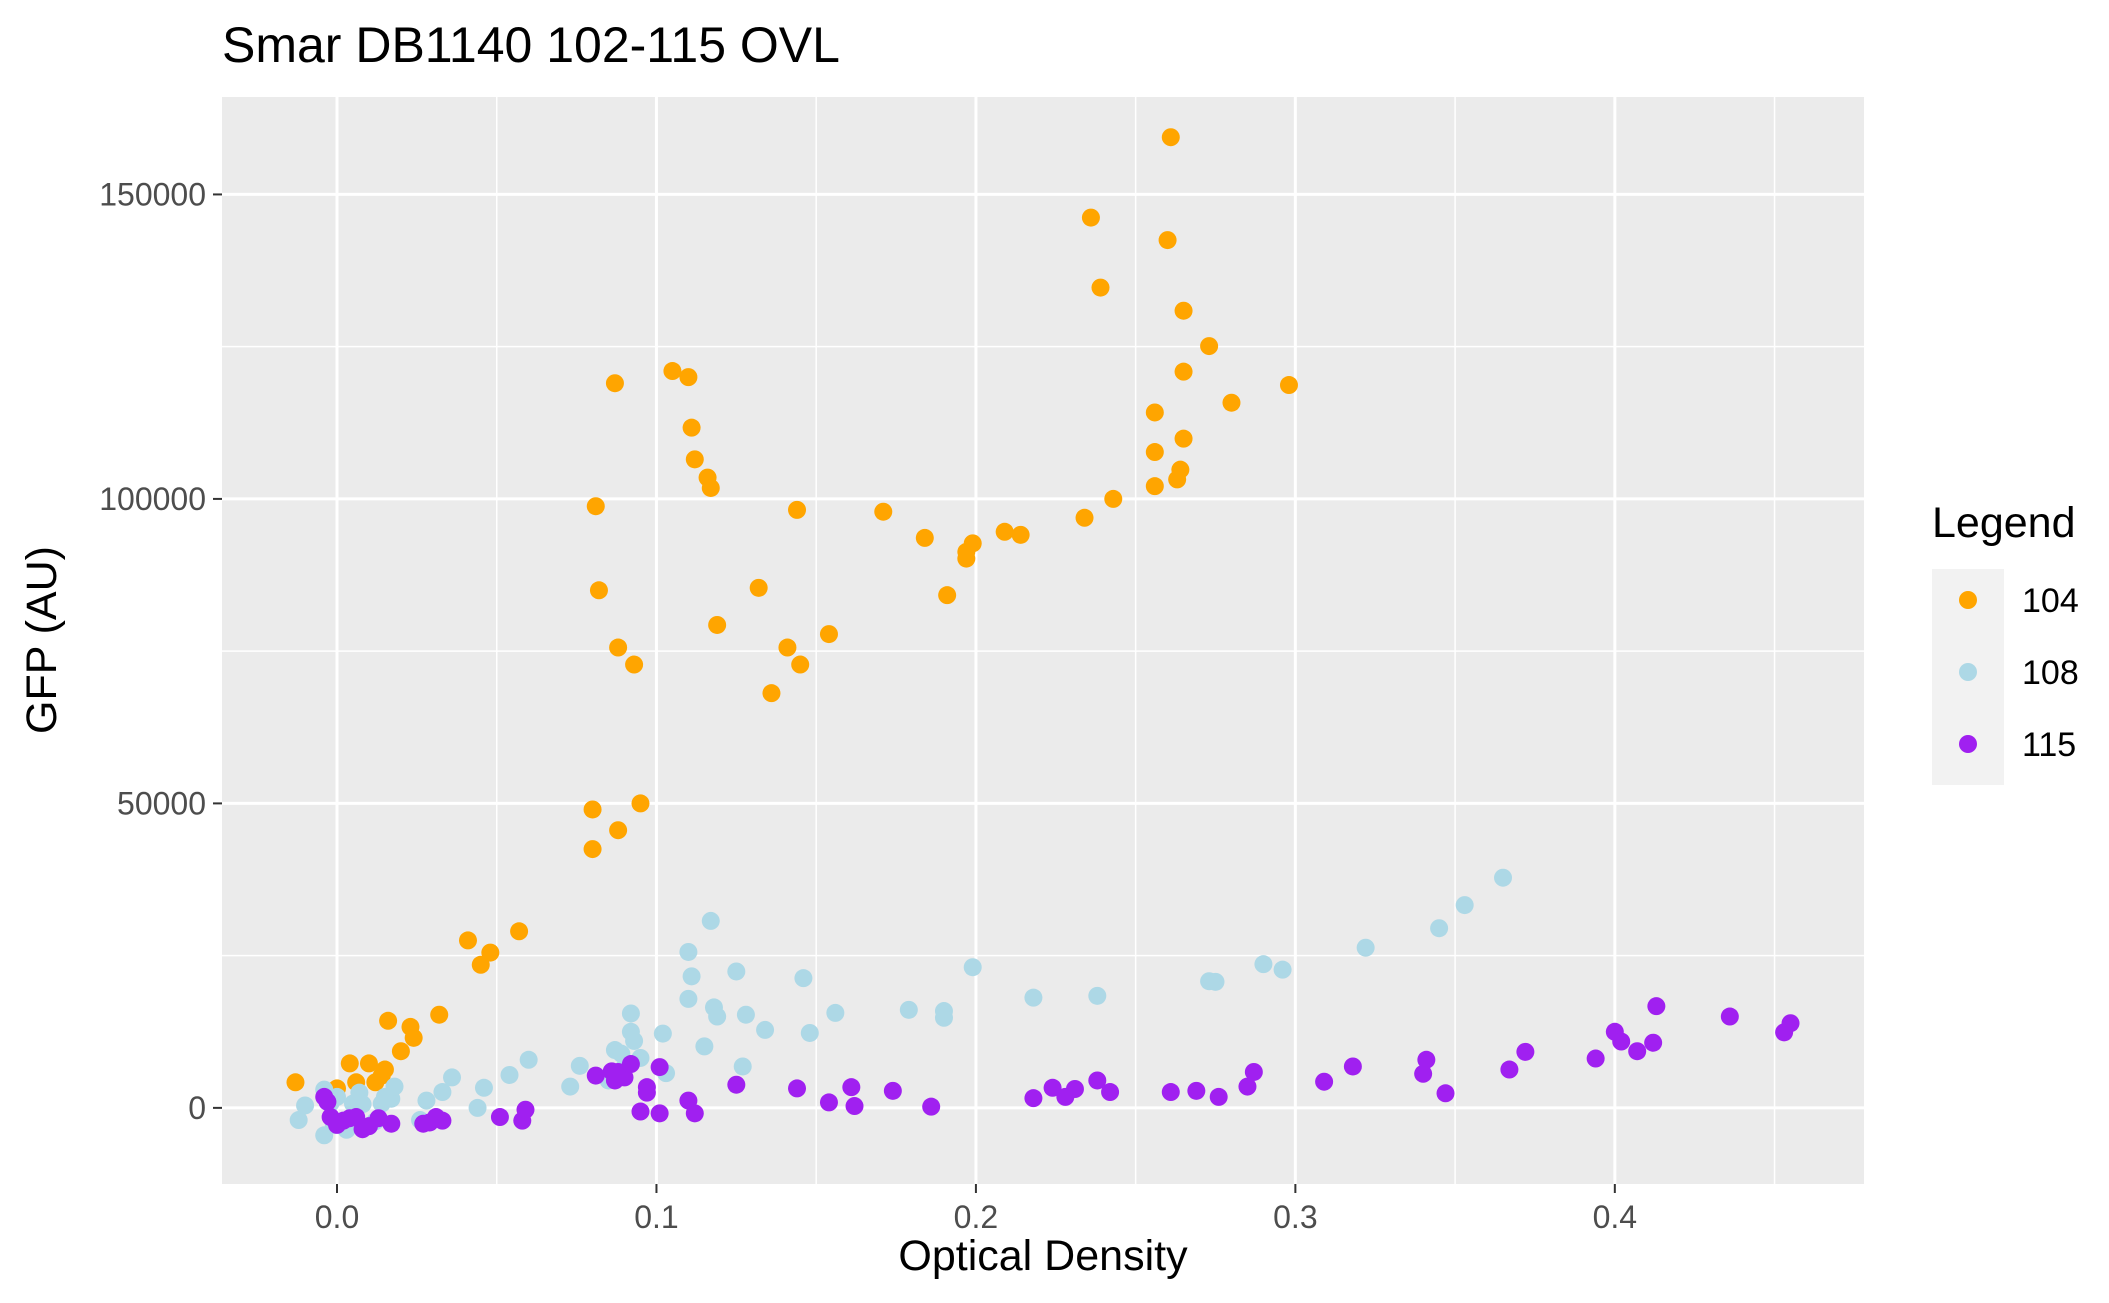  Describe the element at coordinates (2019, 673) in the screenshot. I see `legend-items: 104 108 115` at that location.